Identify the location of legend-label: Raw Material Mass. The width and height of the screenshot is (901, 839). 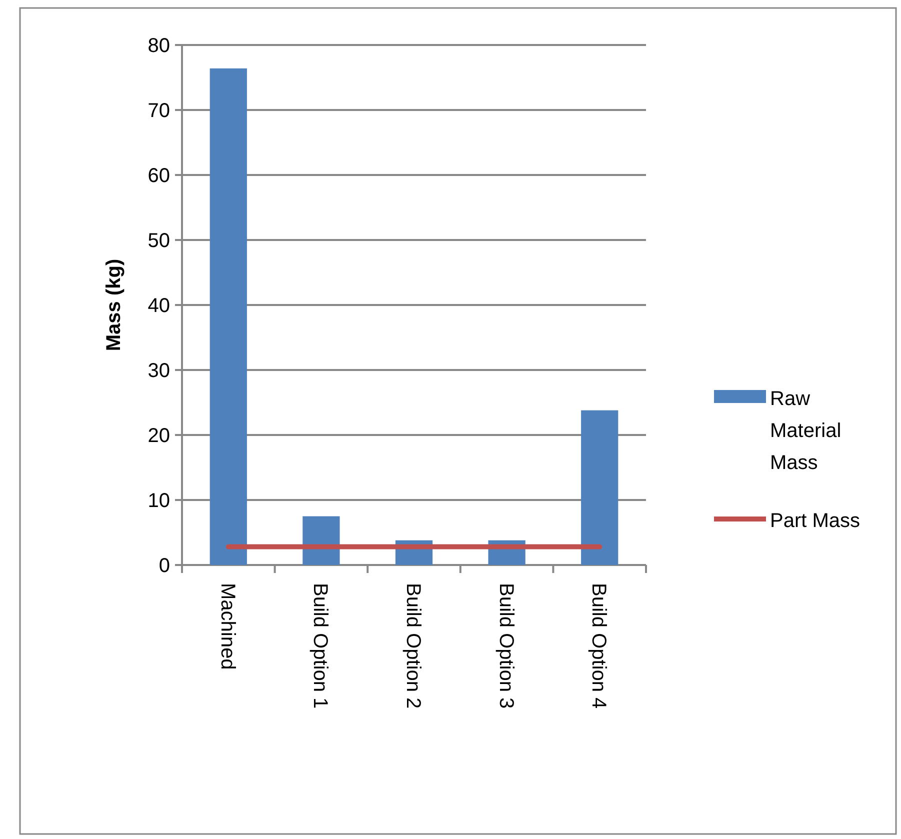
(806, 431).